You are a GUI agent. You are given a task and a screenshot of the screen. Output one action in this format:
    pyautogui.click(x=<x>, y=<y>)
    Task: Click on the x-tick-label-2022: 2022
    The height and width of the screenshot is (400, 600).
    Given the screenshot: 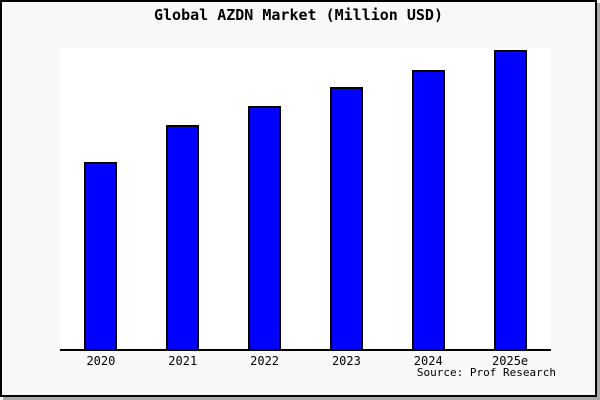 What is the action you would take?
    pyautogui.click(x=265, y=361)
    